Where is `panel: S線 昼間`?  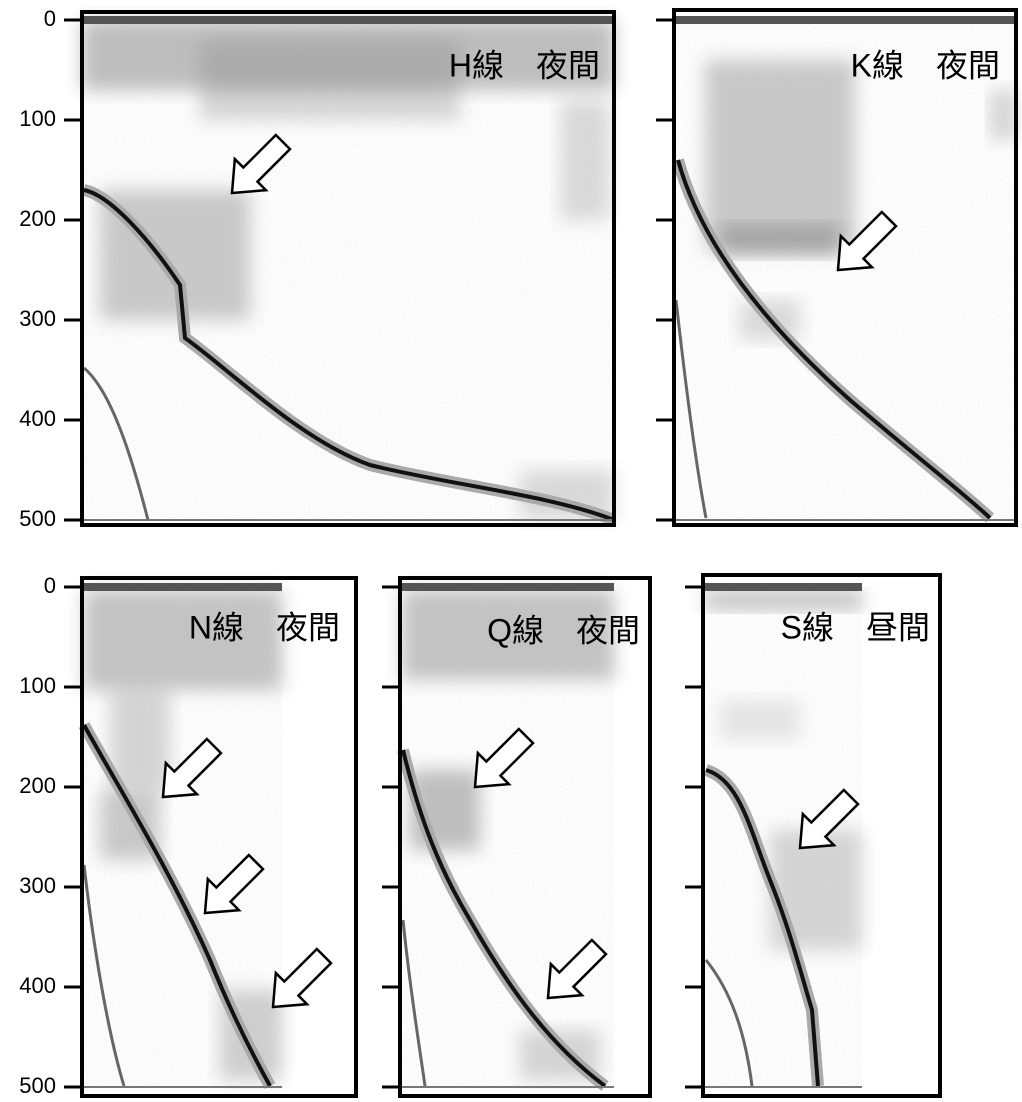
panel: S線 昼間 is located at coordinates (813, 835).